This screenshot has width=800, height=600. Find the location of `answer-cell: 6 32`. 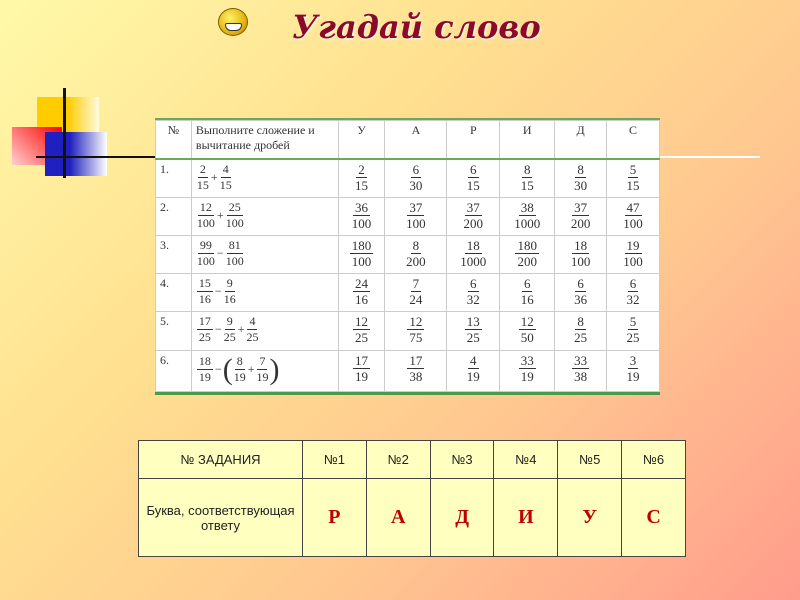

answer-cell: 6 32 is located at coordinates (633, 293).